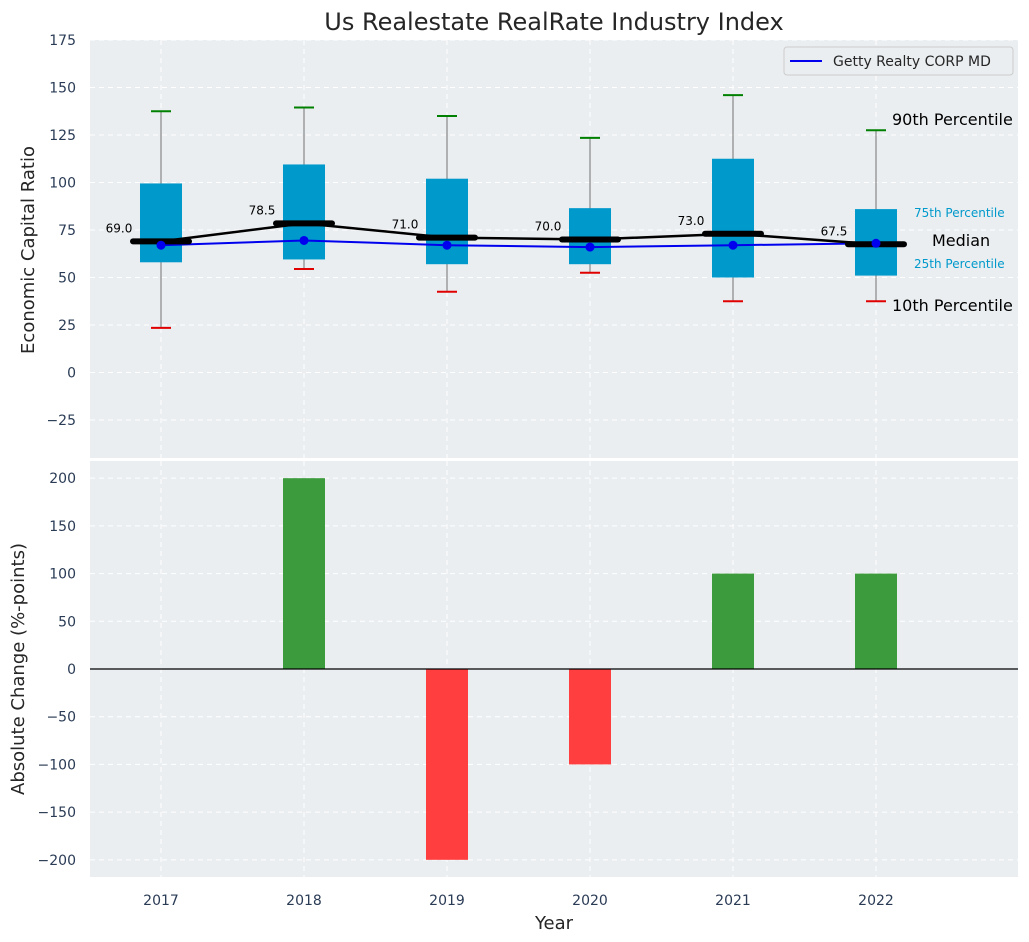  I want to click on y-tick-label: 75, so click(67, 231).